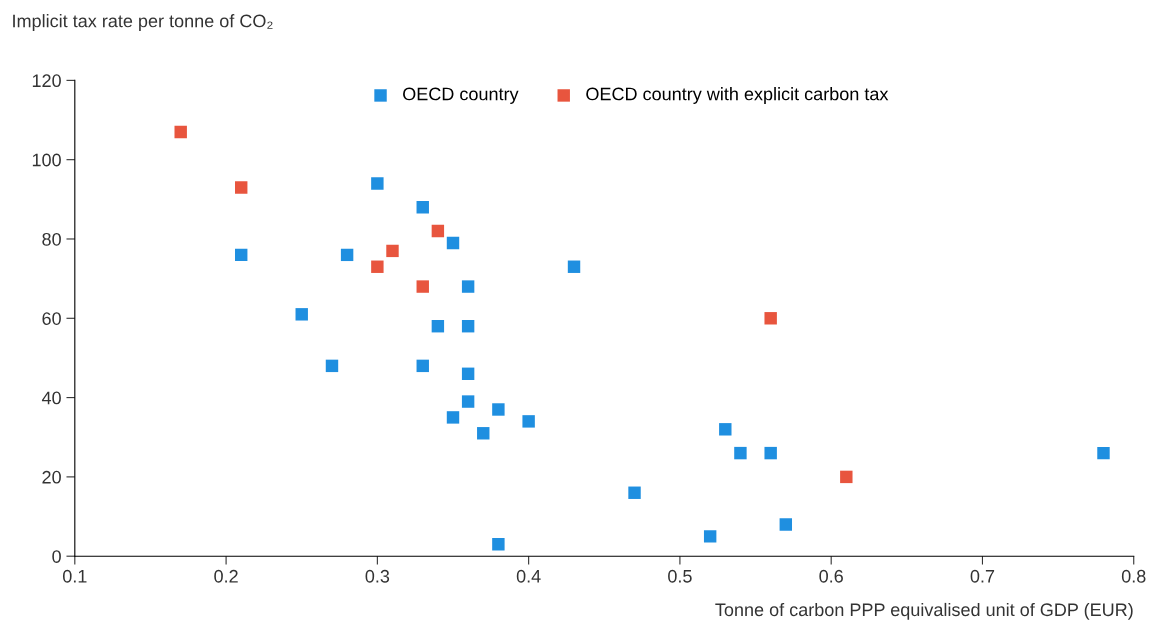 This screenshot has width=1151, height=643. I want to click on x-axis-title: Tonne of carbon PPP equivalised unit of GDP (EUR), so click(924, 611).